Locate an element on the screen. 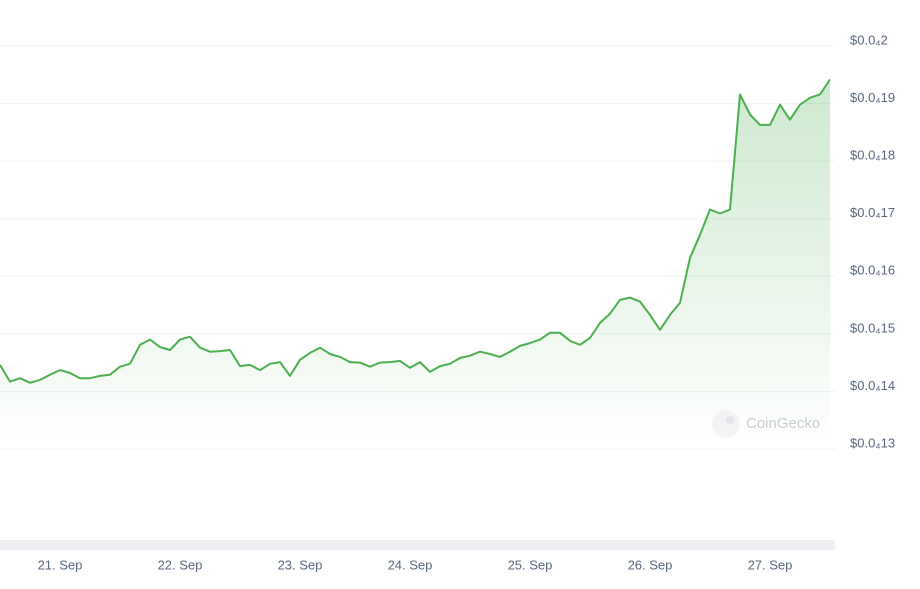  x-tick-label: 23. Sep is located at coordinates (300, 564).